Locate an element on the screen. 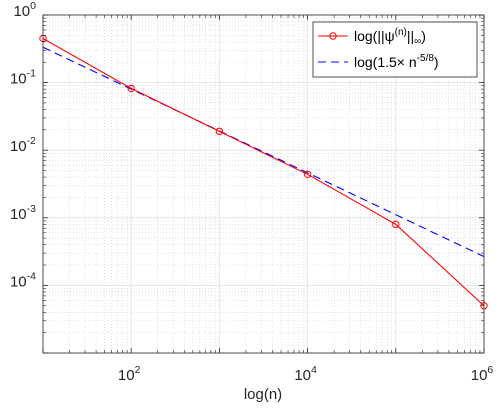 The height and width of the screenshot is (408, 498). y-tick-label: 10⁻⁴ is located at coordinates (23, 280).